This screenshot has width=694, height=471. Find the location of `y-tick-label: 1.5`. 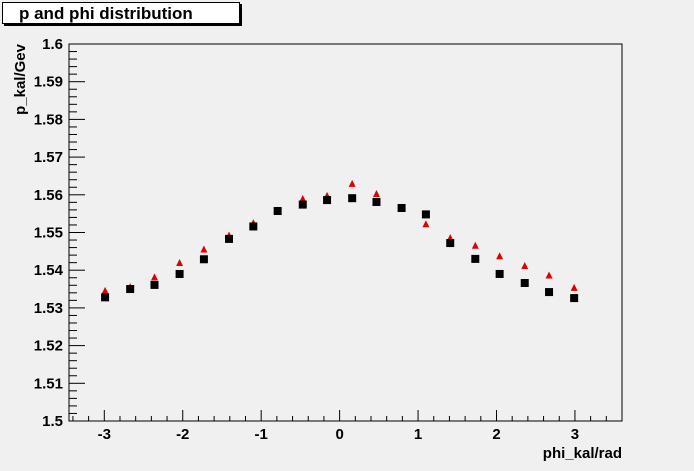

y-tick-label: 1.5 is located at coordinates (52, 421).